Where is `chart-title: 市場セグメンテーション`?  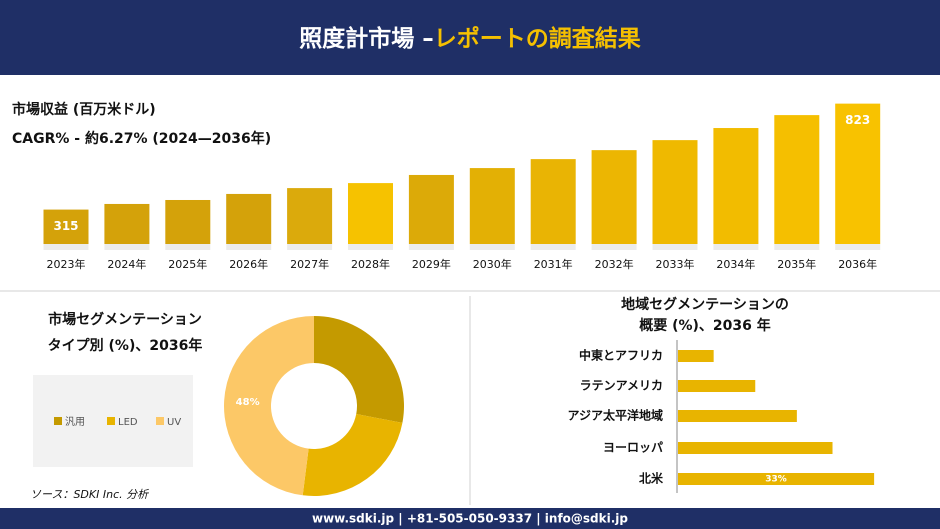 chart-title: 市場セグメンテーション is located at coordinates (125, 319).